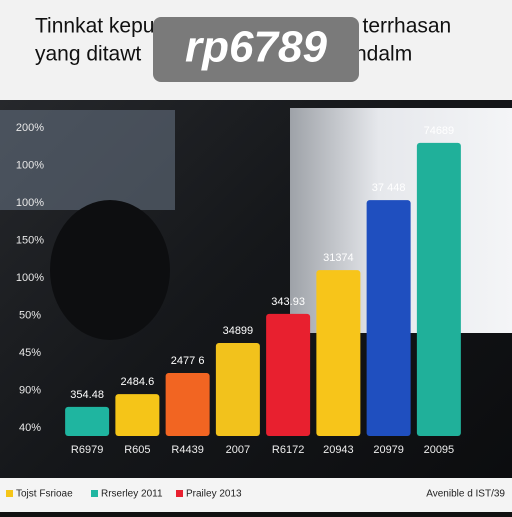 This screenshot has height=517, width=512. I want to click on y-axis-label: 50%, so click(30, 315).